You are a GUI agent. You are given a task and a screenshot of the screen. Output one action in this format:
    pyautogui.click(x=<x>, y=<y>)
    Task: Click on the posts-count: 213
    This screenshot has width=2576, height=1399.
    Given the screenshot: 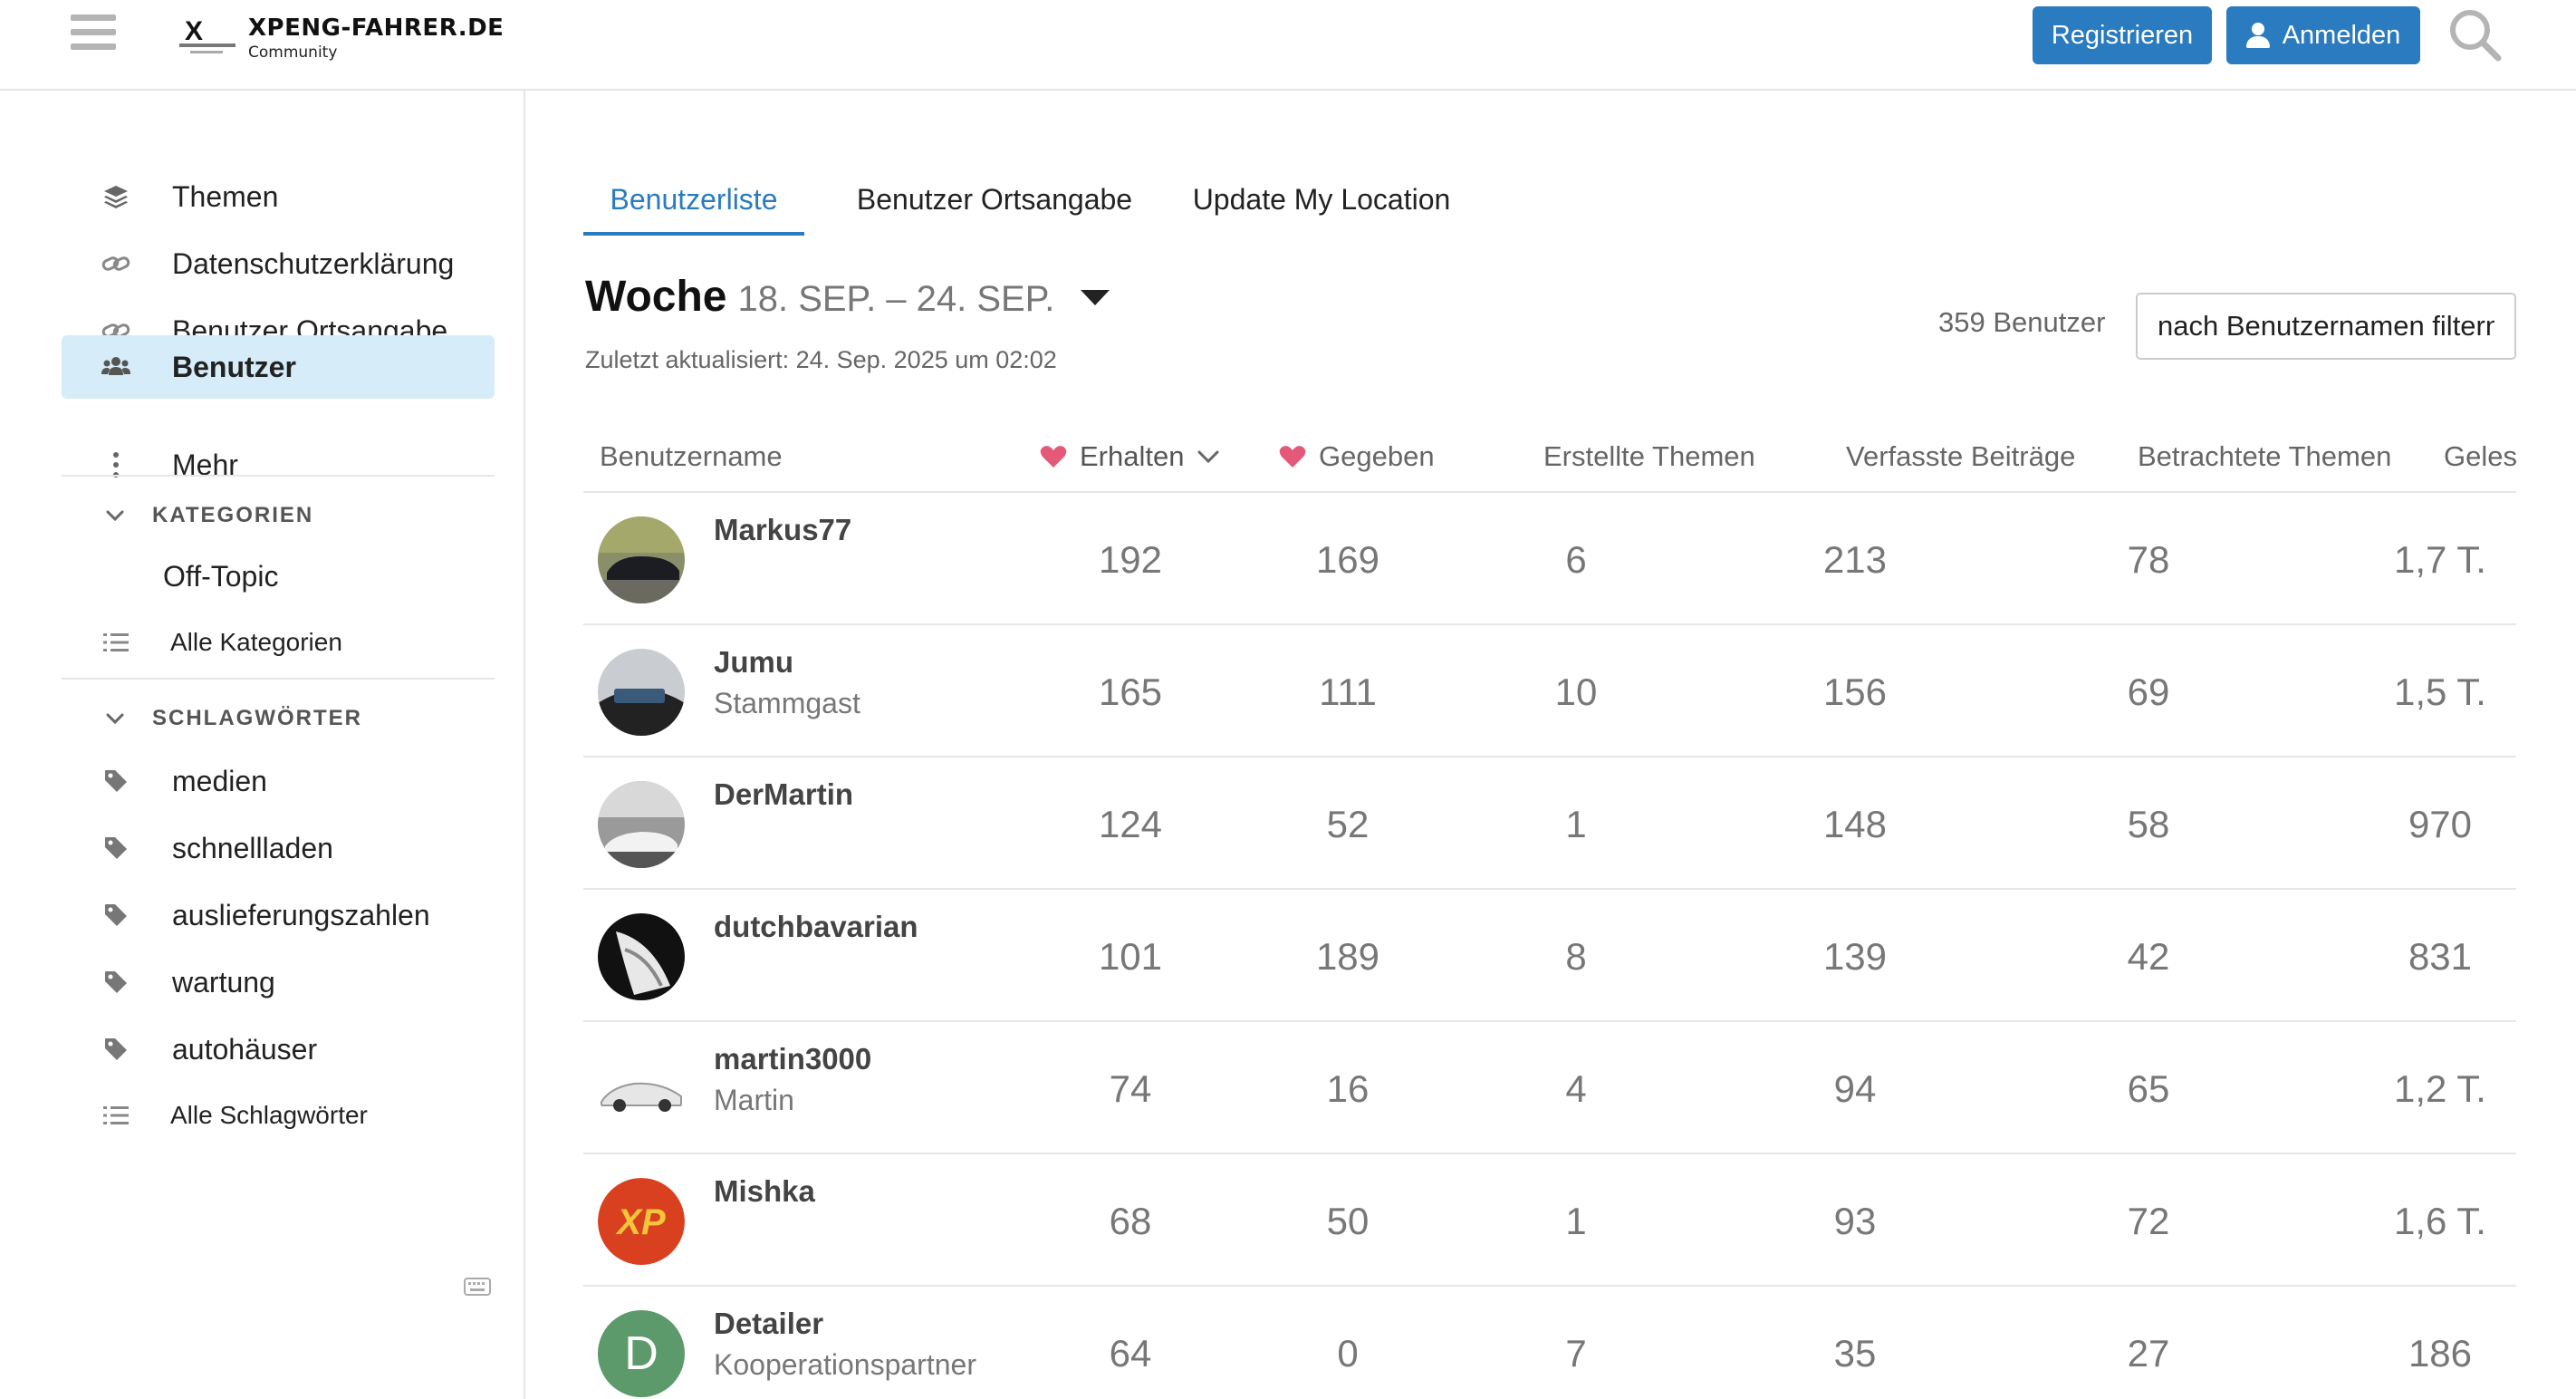 What is the action you would take?
    pyautogui.click(x=1855, y=559)
    